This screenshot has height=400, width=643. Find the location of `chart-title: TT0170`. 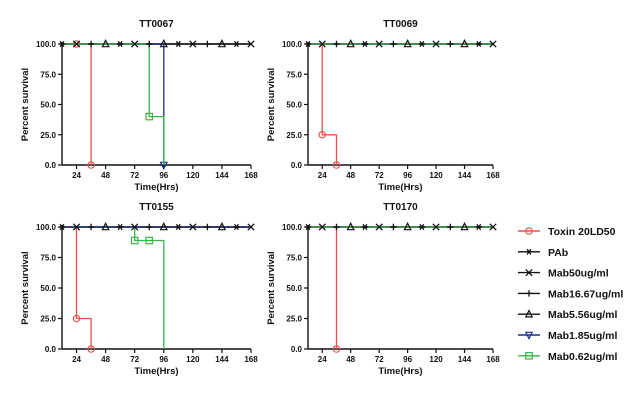

chart-title: TT0170 is located at coordinates (400, 207).